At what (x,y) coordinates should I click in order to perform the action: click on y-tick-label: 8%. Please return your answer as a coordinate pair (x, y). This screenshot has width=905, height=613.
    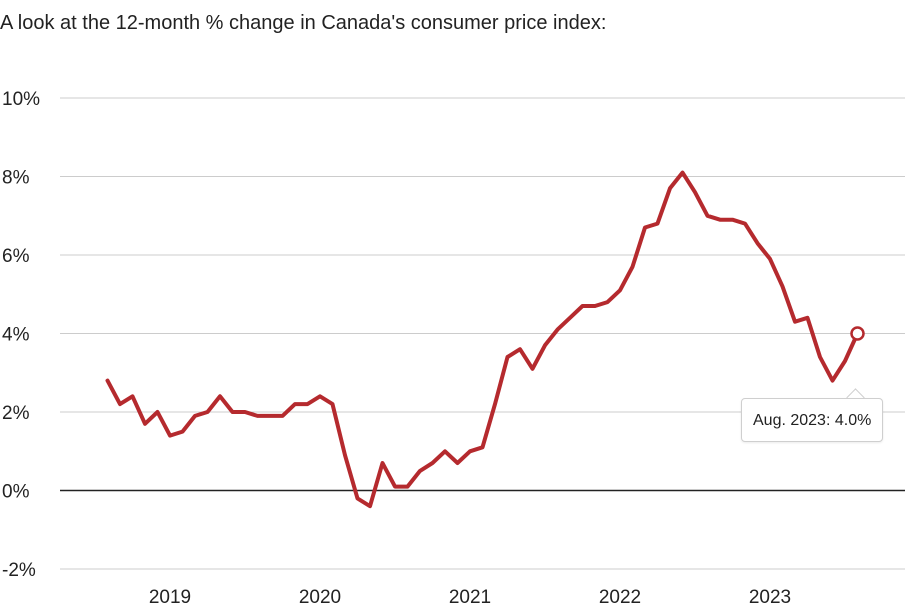
    Looking at the image, I should click on (16, 178).